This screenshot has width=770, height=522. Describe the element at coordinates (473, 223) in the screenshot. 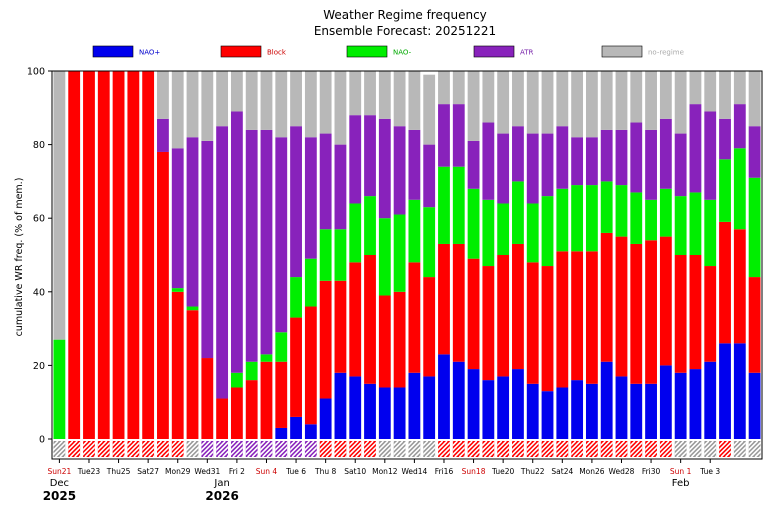

I see `bar-nao--28` at that location.